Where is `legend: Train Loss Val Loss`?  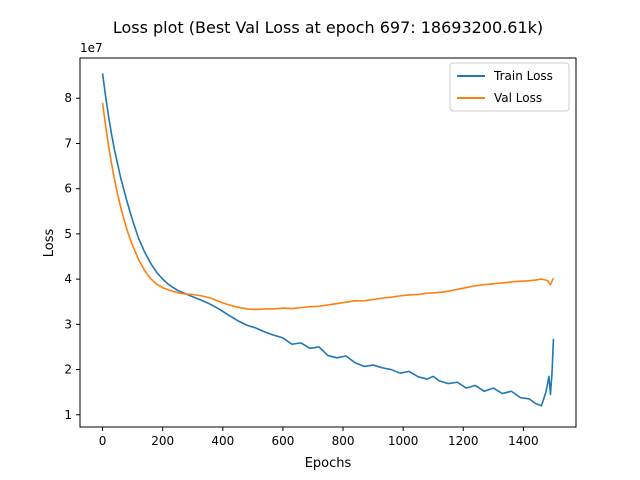
legend: Train Loss Val Loss is located at coordinates (509, 87).